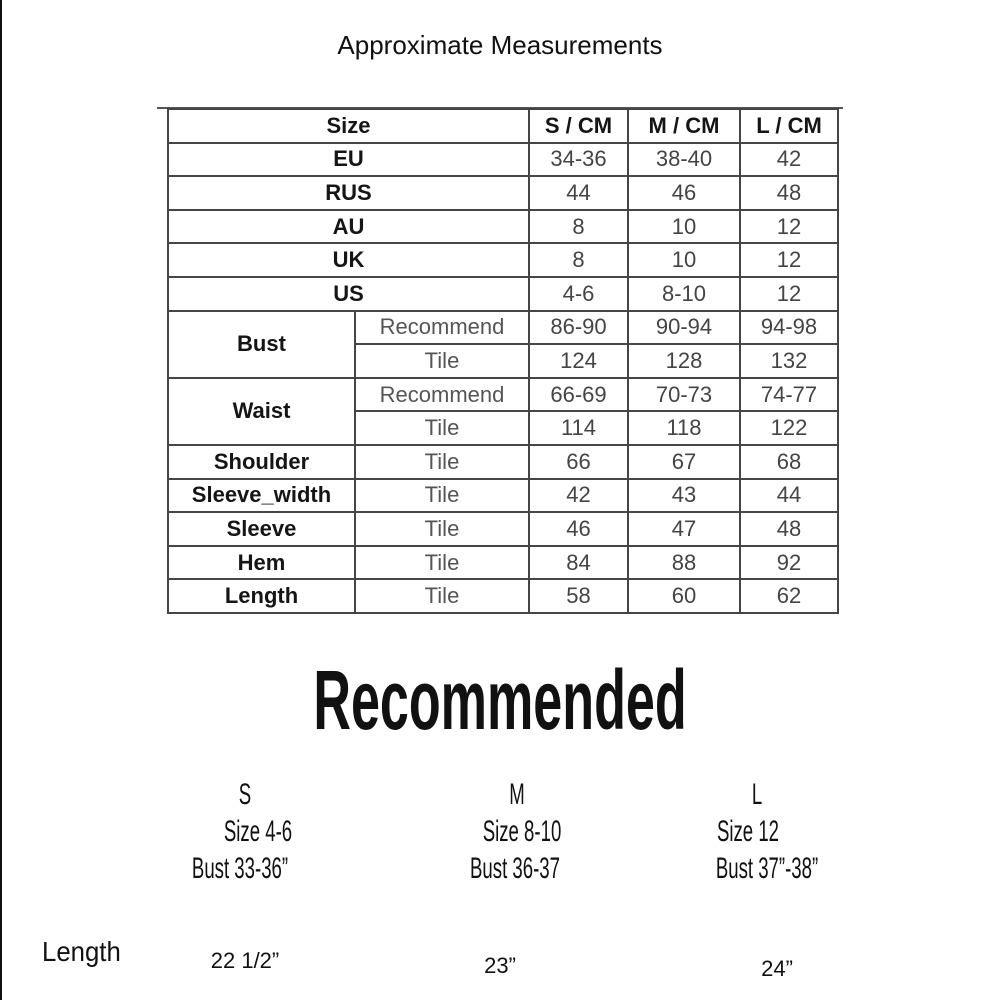  What do you see at coordinates (261, 596) in the screenshot?
I see `row-label: Length` at bounding box center [261, 596].